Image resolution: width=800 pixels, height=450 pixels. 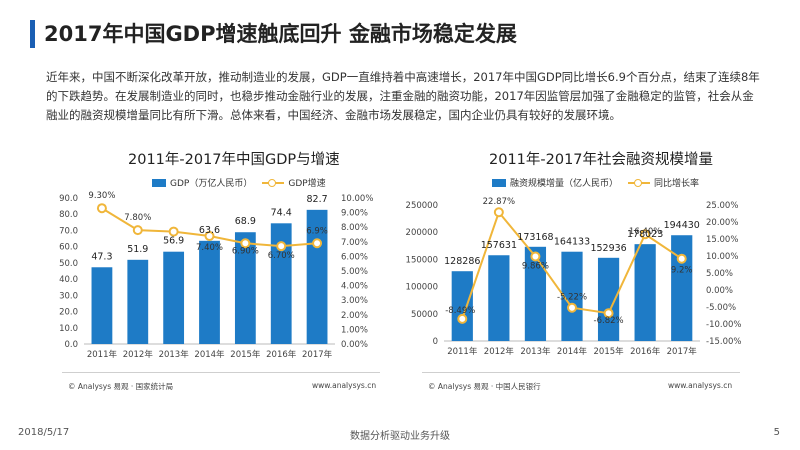 What do you see at coordinates (722, 240) in the screenshot?
I see `chart2-y-right-tick: 15.00%` at bounding box center [722, 240].